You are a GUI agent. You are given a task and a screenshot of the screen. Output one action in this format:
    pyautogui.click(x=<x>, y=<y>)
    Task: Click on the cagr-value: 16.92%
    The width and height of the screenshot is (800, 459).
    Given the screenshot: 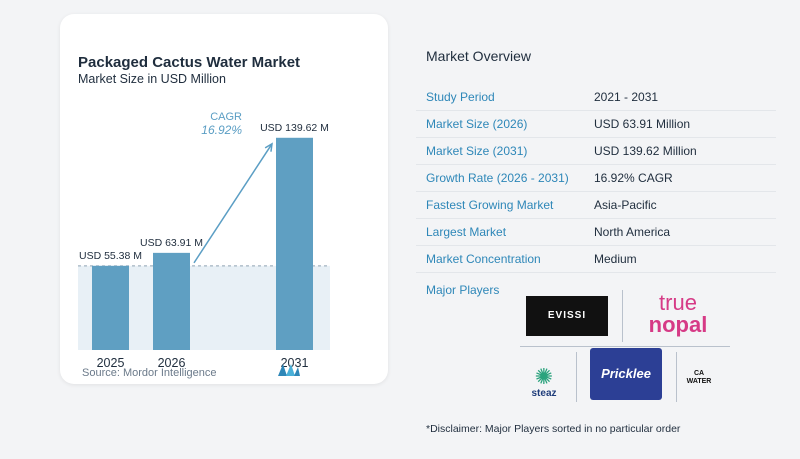 What is the action you would take?
    pyautogui.click(x=221, y=130)
    